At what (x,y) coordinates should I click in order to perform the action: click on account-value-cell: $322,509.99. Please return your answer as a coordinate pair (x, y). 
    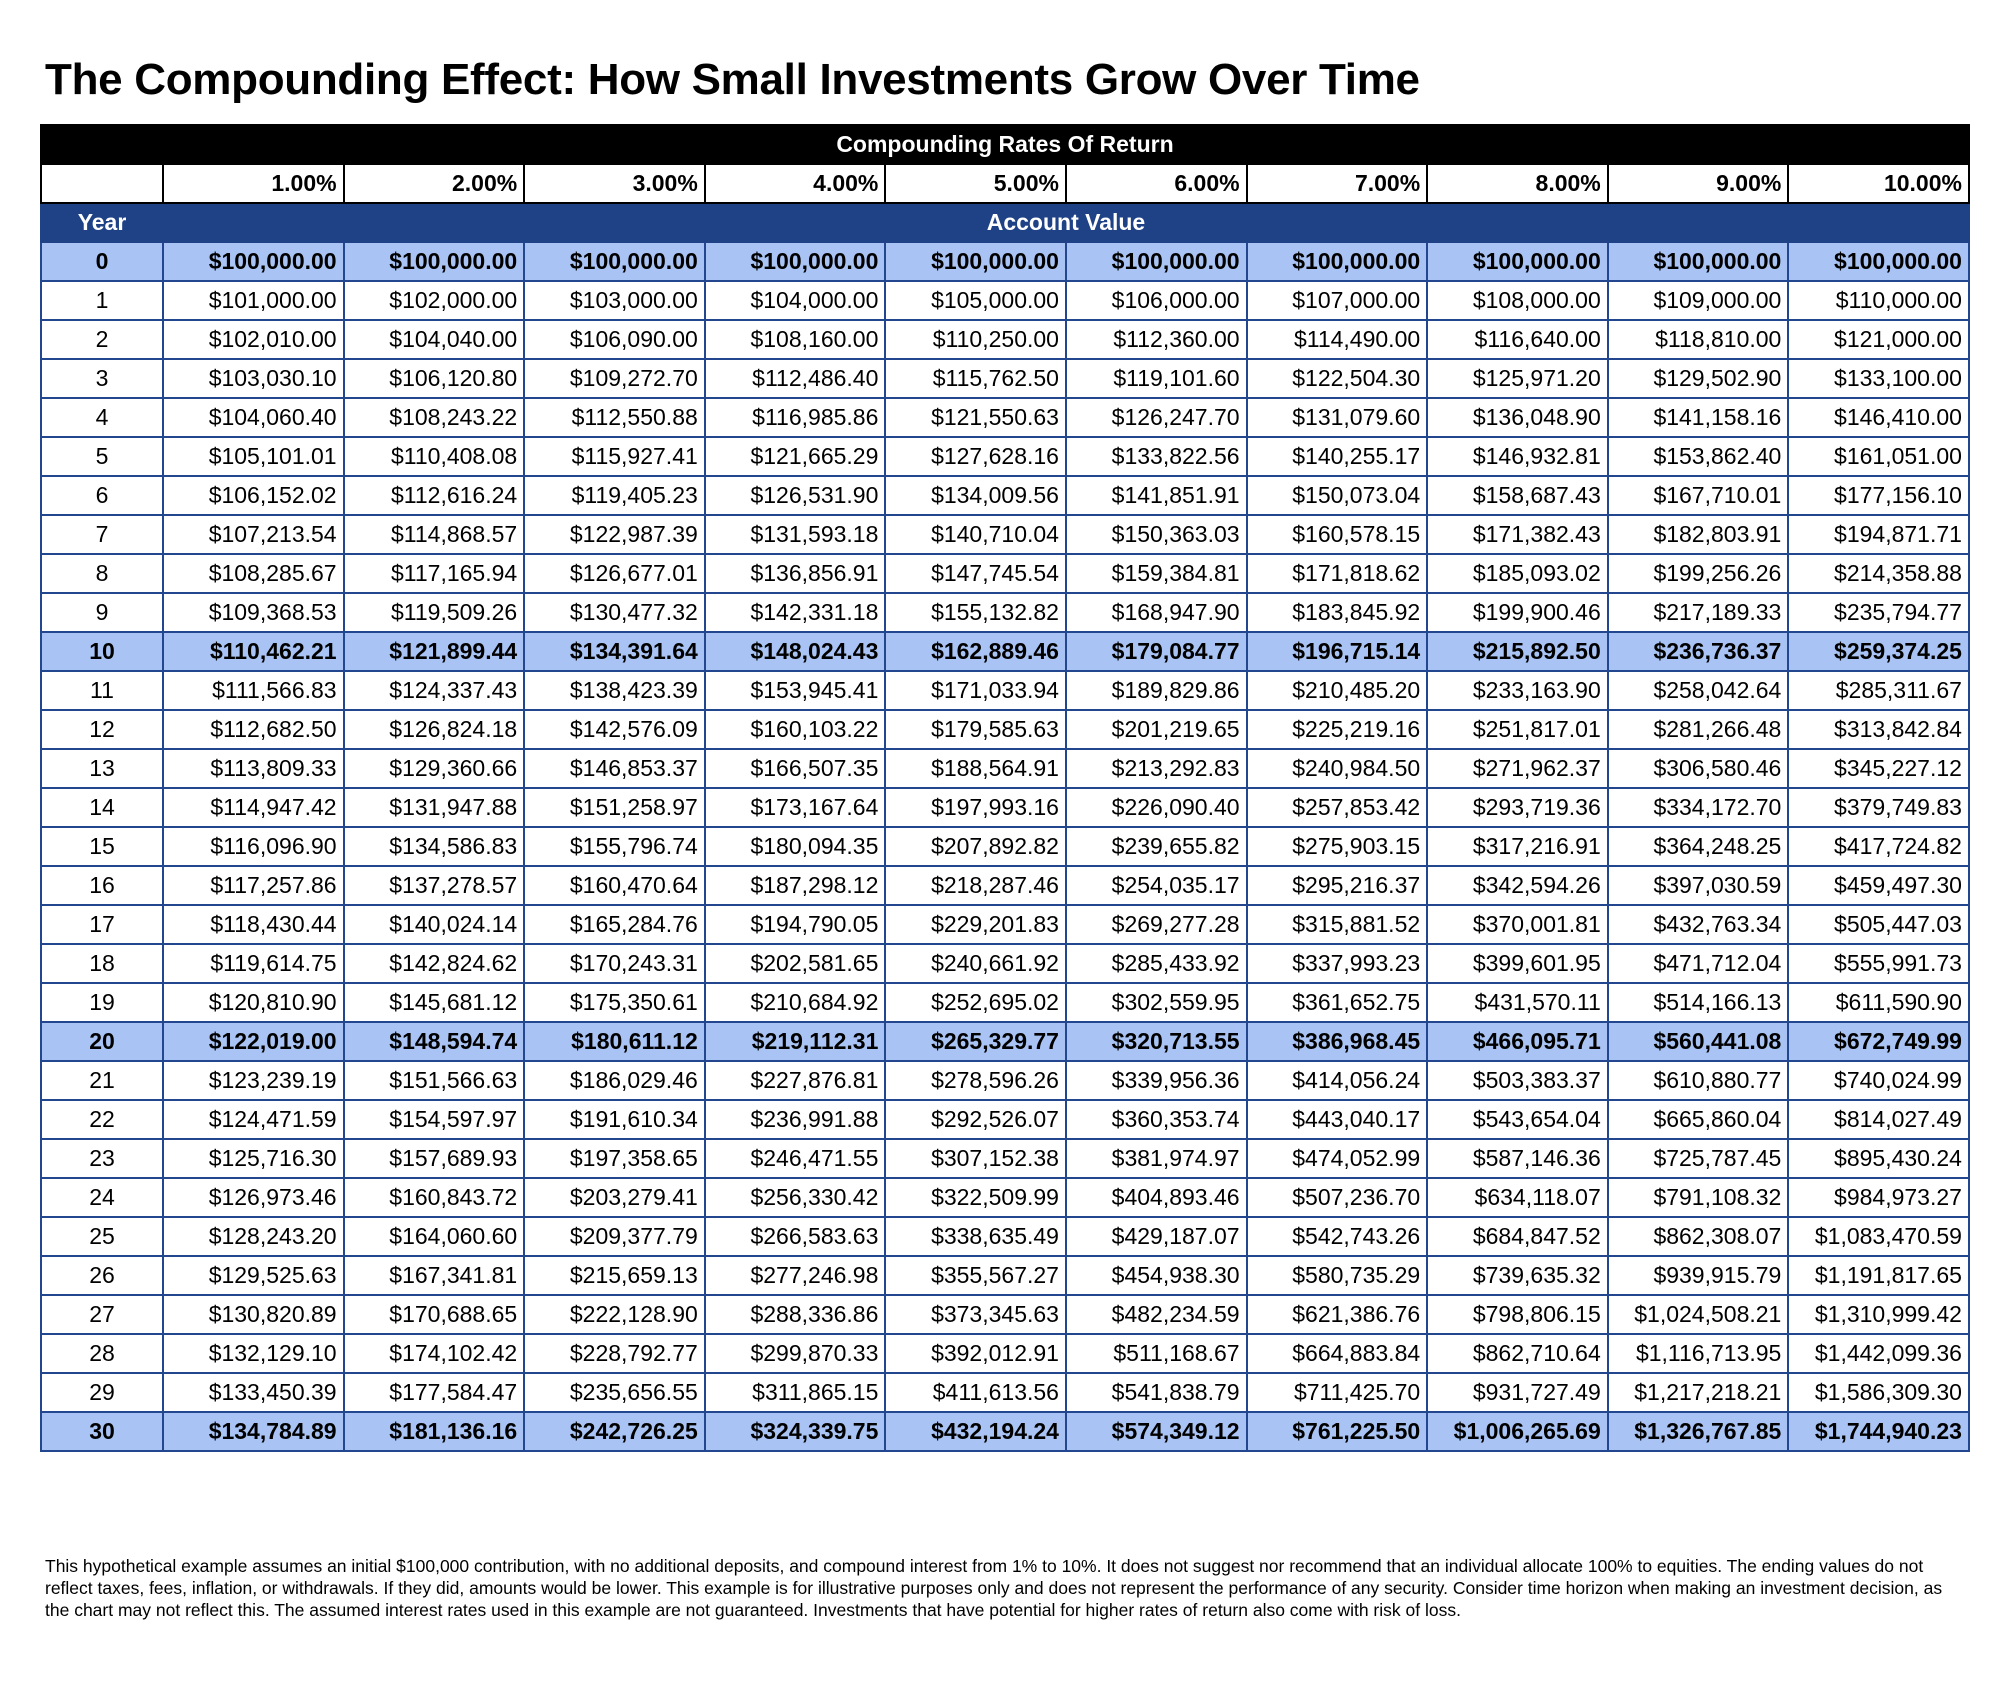
    Looking at the image, I should click on (975, 1197).